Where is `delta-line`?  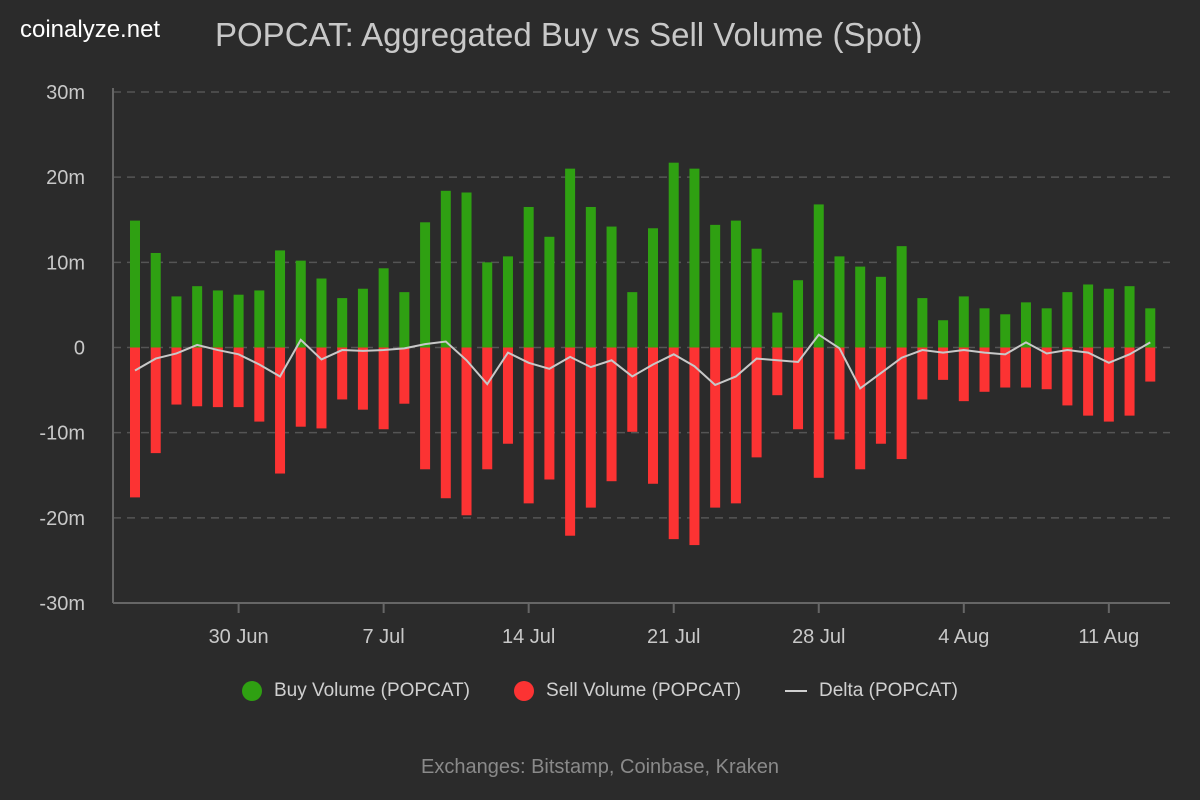 delta-line is located at coordinates (642, 361).